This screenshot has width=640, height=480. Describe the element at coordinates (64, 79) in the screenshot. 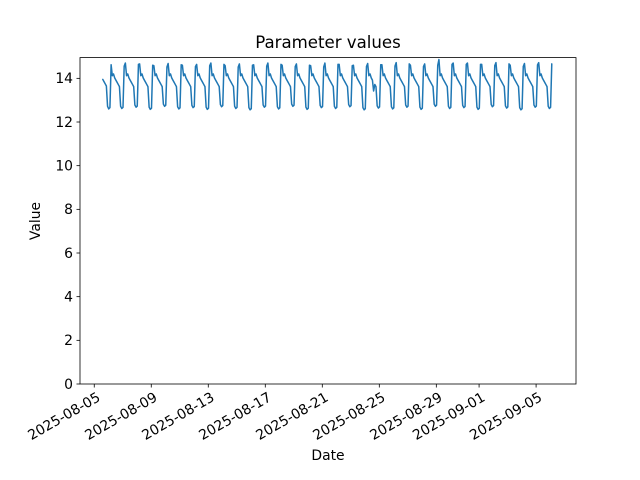

I see `y-tick-label: 14` at that location.